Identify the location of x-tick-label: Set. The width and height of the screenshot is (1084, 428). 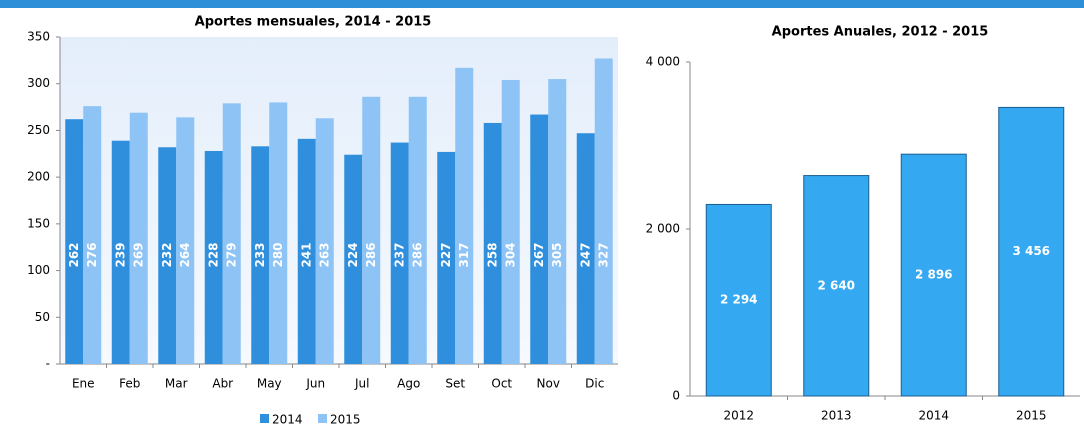
(455, 384).